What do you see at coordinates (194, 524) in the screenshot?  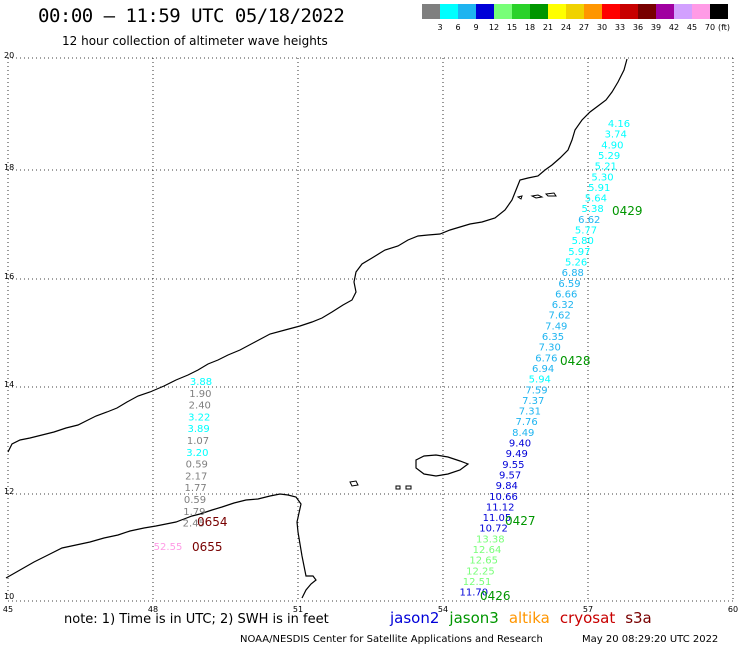 I see `swh-value: 2.45` at bounding box center [194, 524].